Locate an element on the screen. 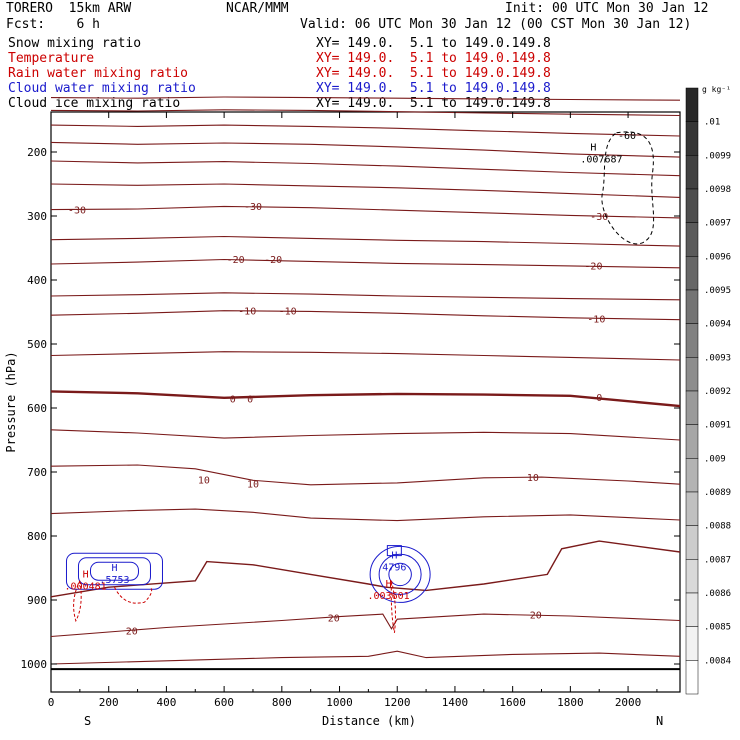 This screenshot has height=740, width=740. init-time: Init: 00 UTC Mon 30 Jan 12 is located at coordinates (607, 8).